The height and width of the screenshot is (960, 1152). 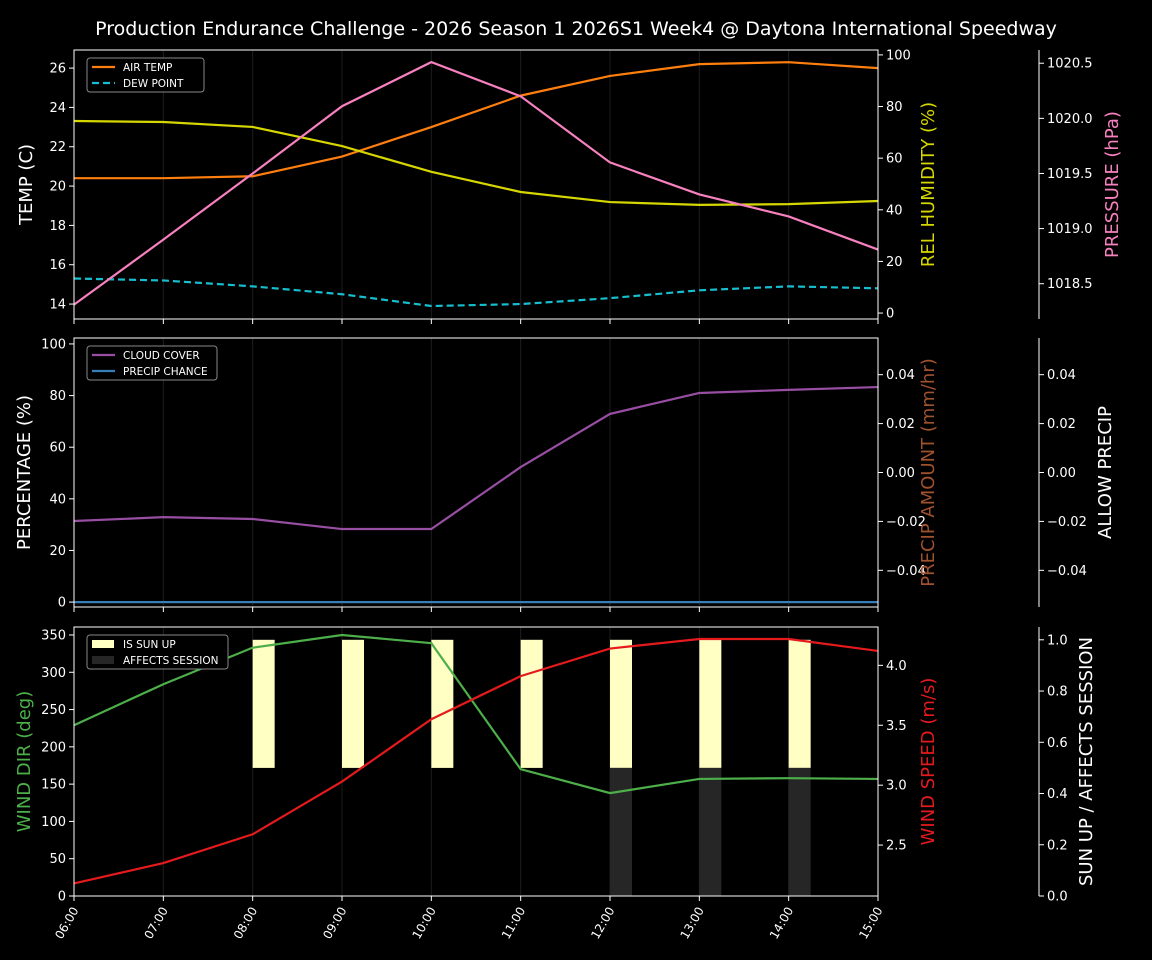 I want to click on axis-label: ALLOW PRECIP, so click(x=1105, y=472).